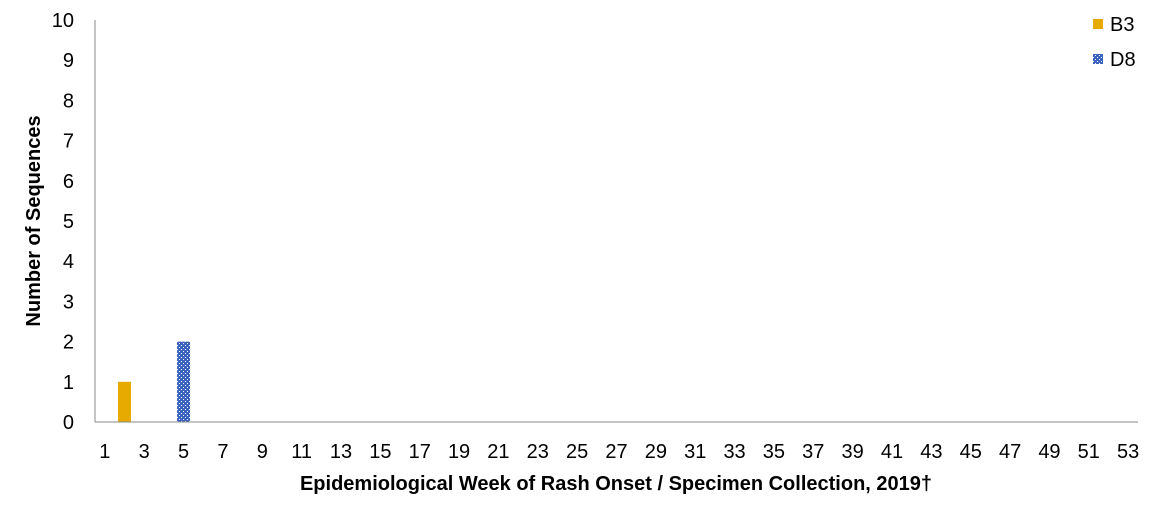 Image resolution: width=1155 pixels, height=517 pixels. What do you see at coordinates (68, 343) in the screenshot?
I see `y-tick-label: 2` at bounding box center [68, 343].